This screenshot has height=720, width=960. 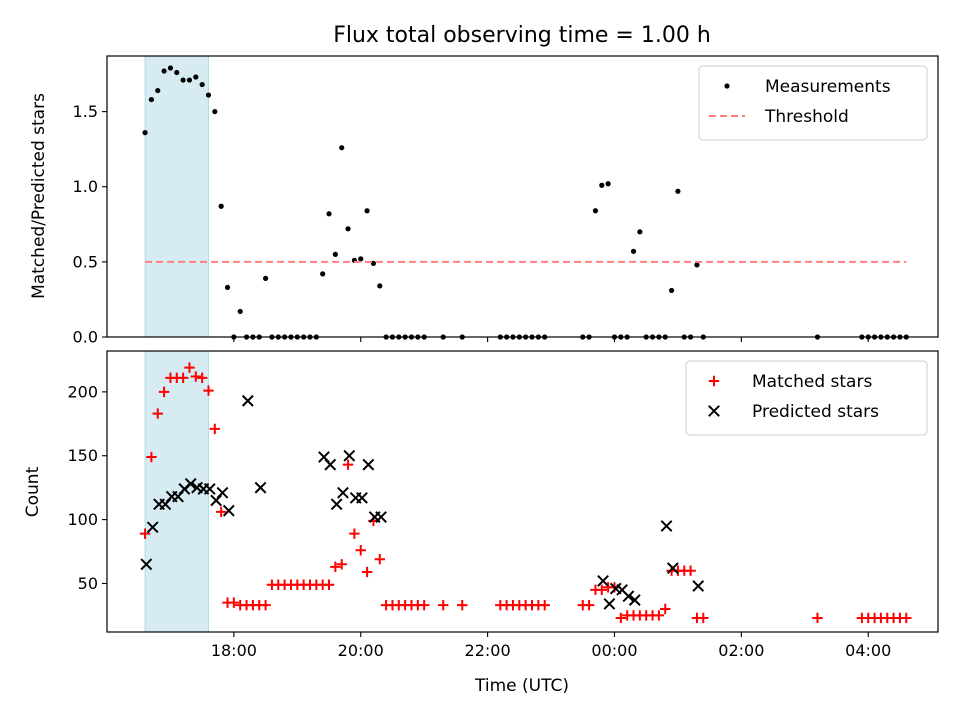 What do you see at coordinates (33, 491) in the screenshot?
I see `bottom-y-axis-label: Count` at bounding box center [33, 491].